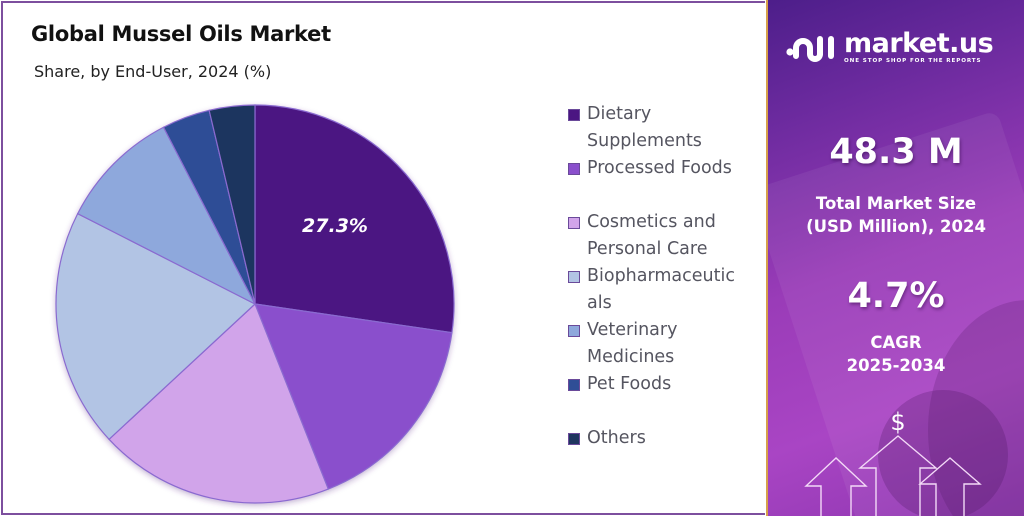  I want to click on slice-label-dietary-supplements: 27.3%, so click(335, 226).